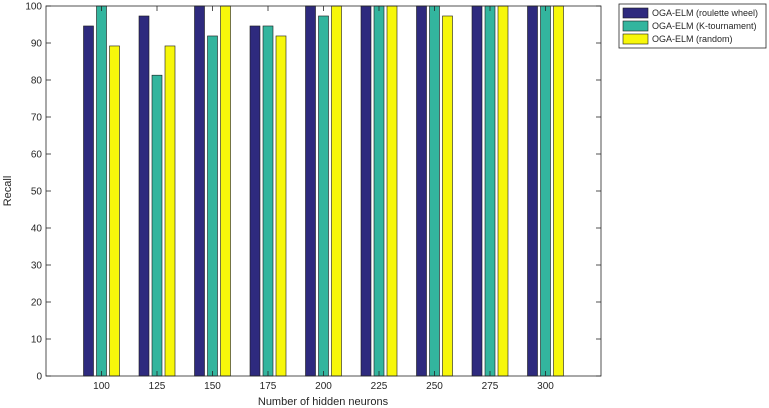  I want to click on y-tick-label: 100, so click(33, 7).